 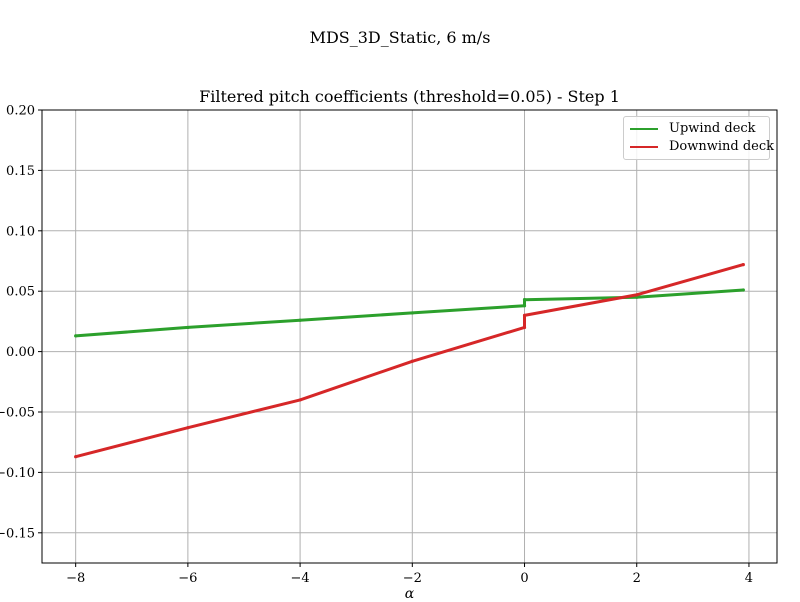 I want to click on y-tick-label: 0.00, so click(x=20, y=352).